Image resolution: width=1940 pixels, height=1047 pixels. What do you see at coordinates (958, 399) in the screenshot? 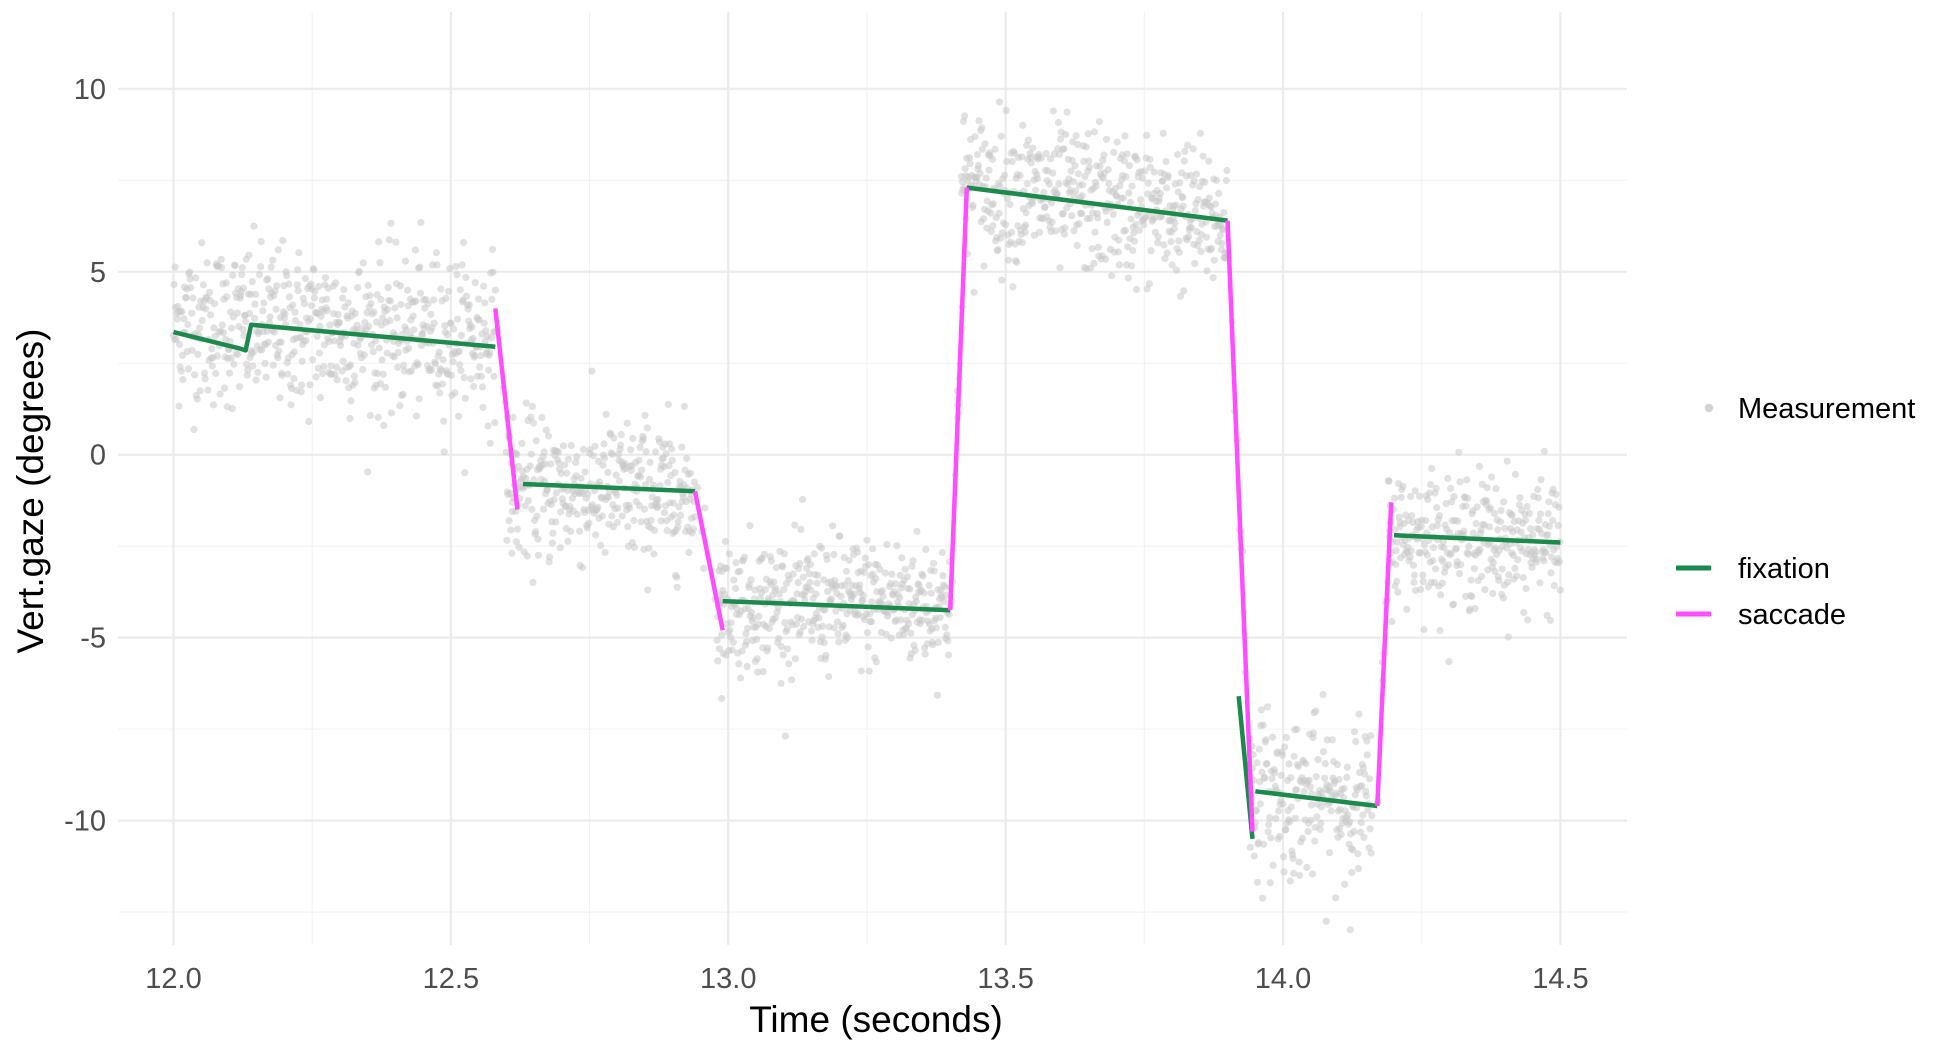
I see `saccade-line` at bounding box center [958, 399].